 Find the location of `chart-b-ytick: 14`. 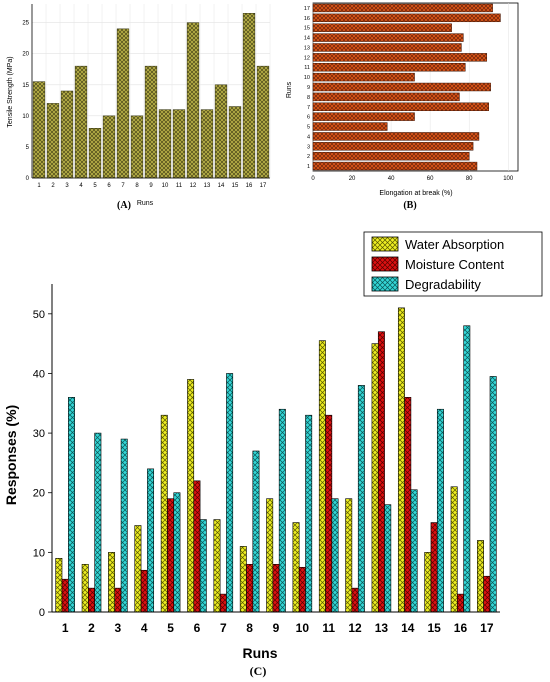

chart-b-ytick: 14 is located at coordinates (307, 39).